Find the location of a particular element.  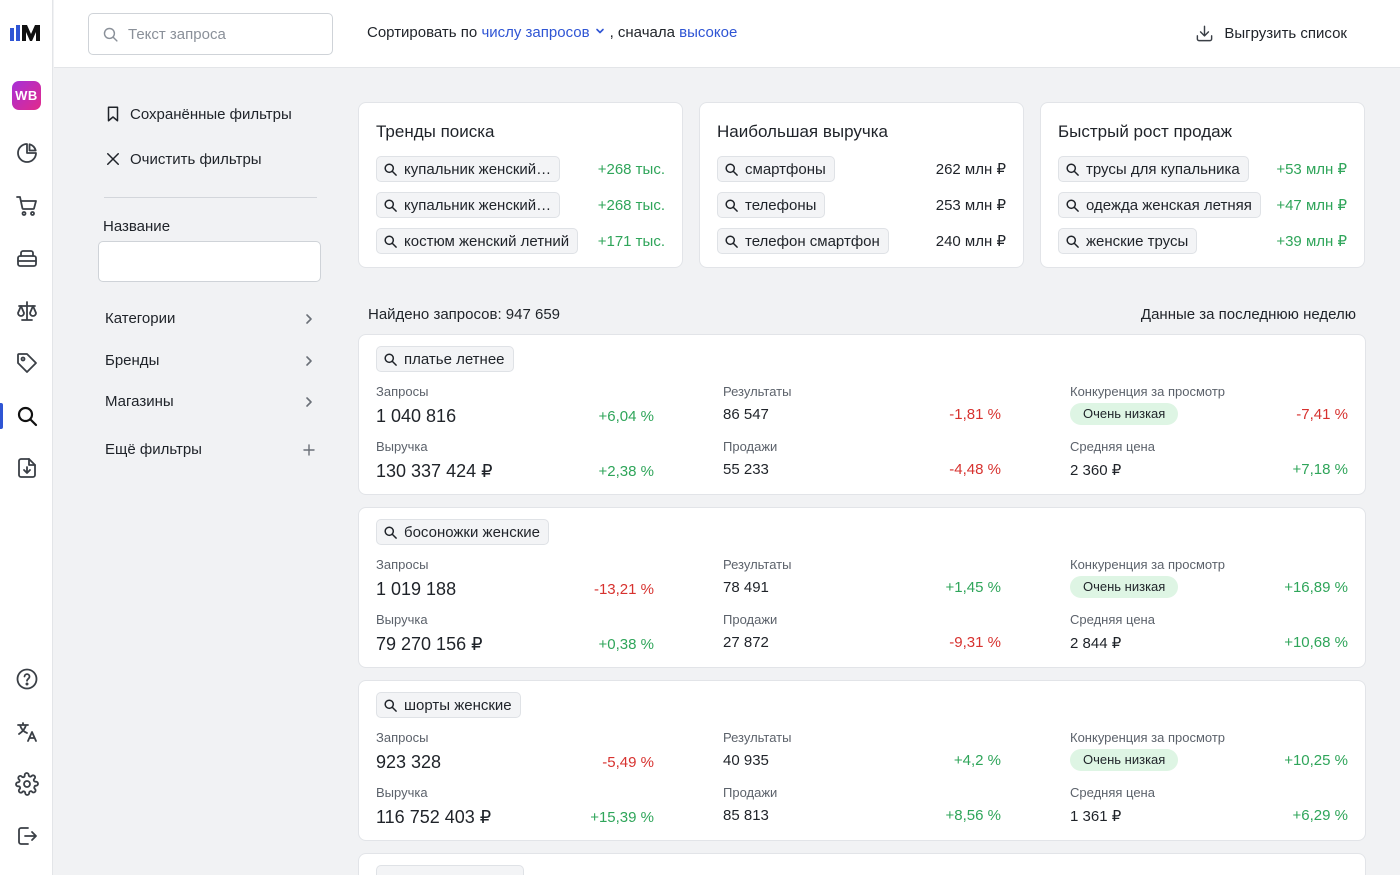

divider is located at coordinates (210, 197).